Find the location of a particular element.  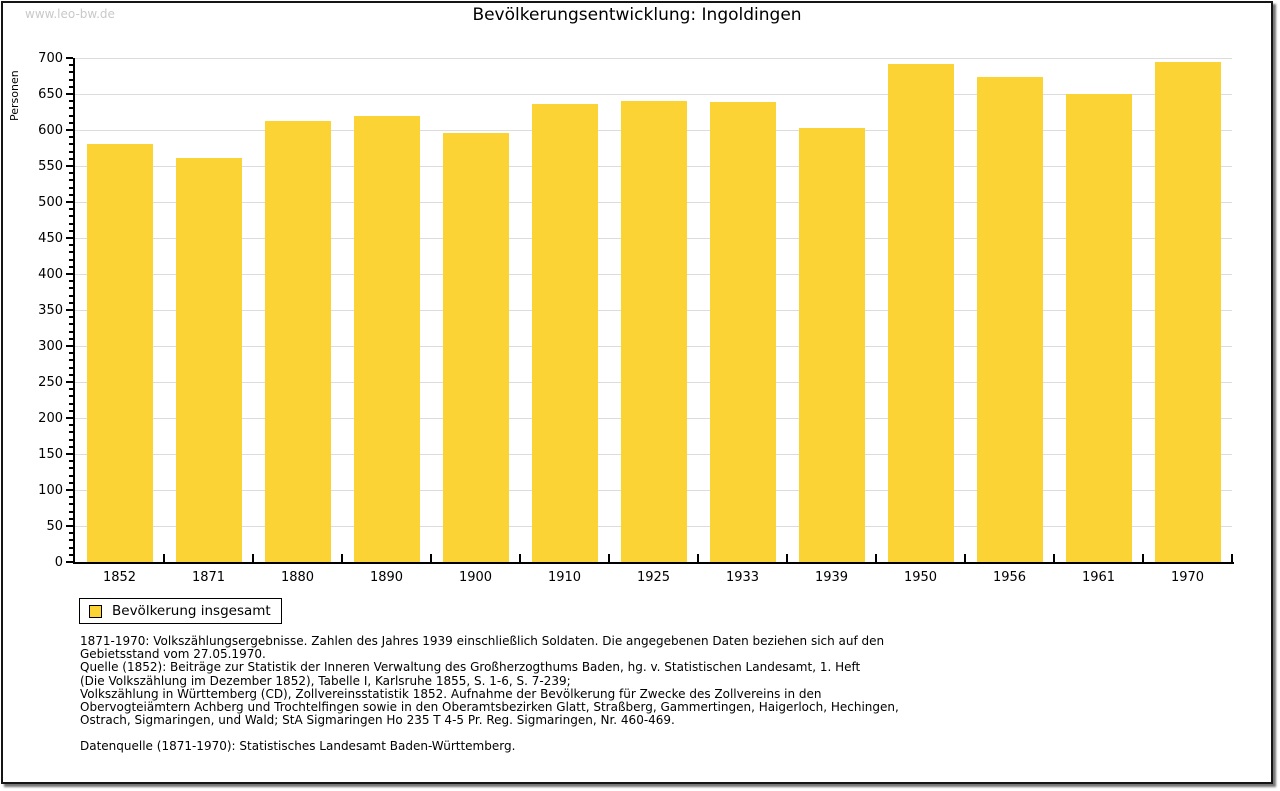

x-axis-label-1933: 1933 is located at coordinates (742, 577).